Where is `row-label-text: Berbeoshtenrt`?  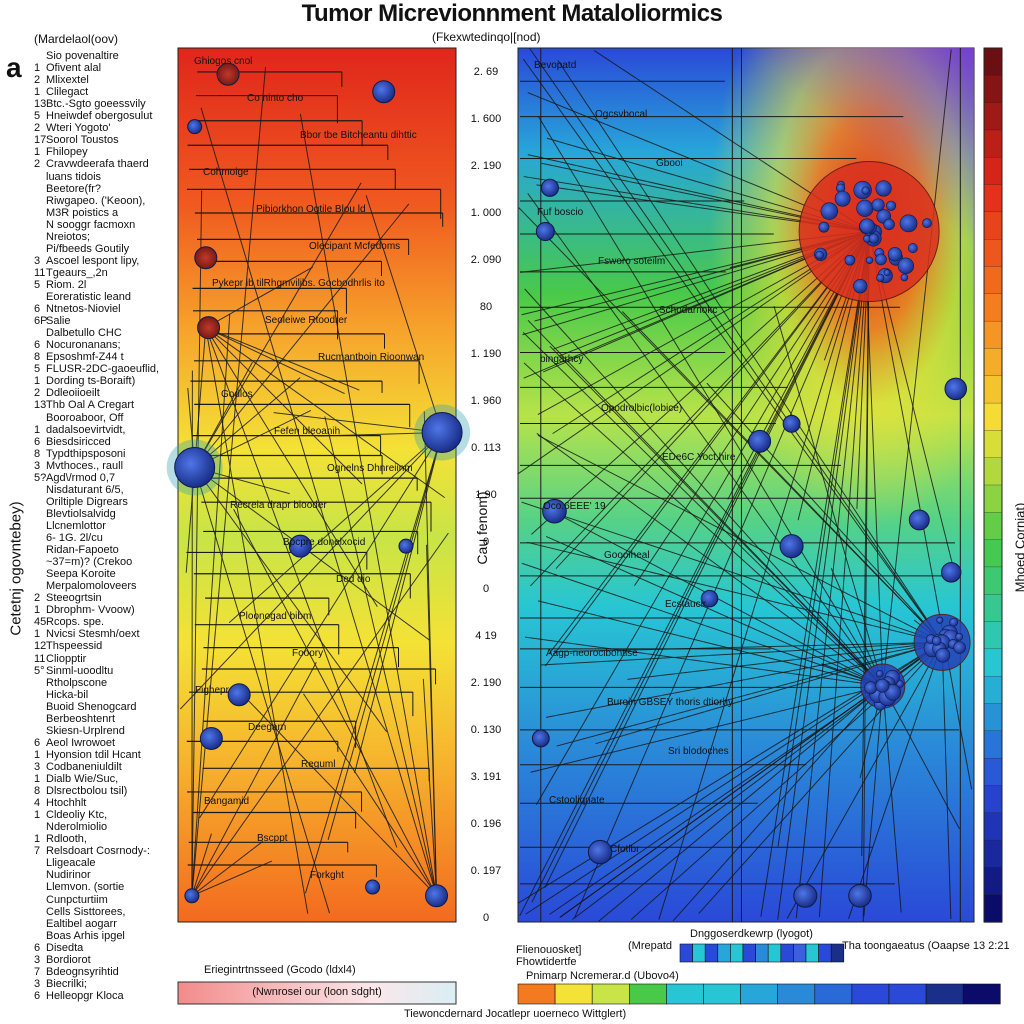
row-label-text: Berbeoshtenrt is located at coordinates (81, 718).